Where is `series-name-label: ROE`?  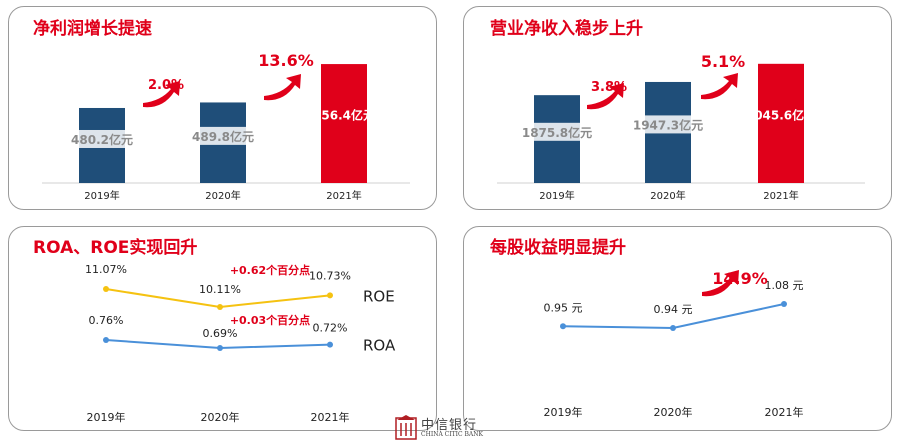 series-name-label: ROE is located at coordinates (379, 296).